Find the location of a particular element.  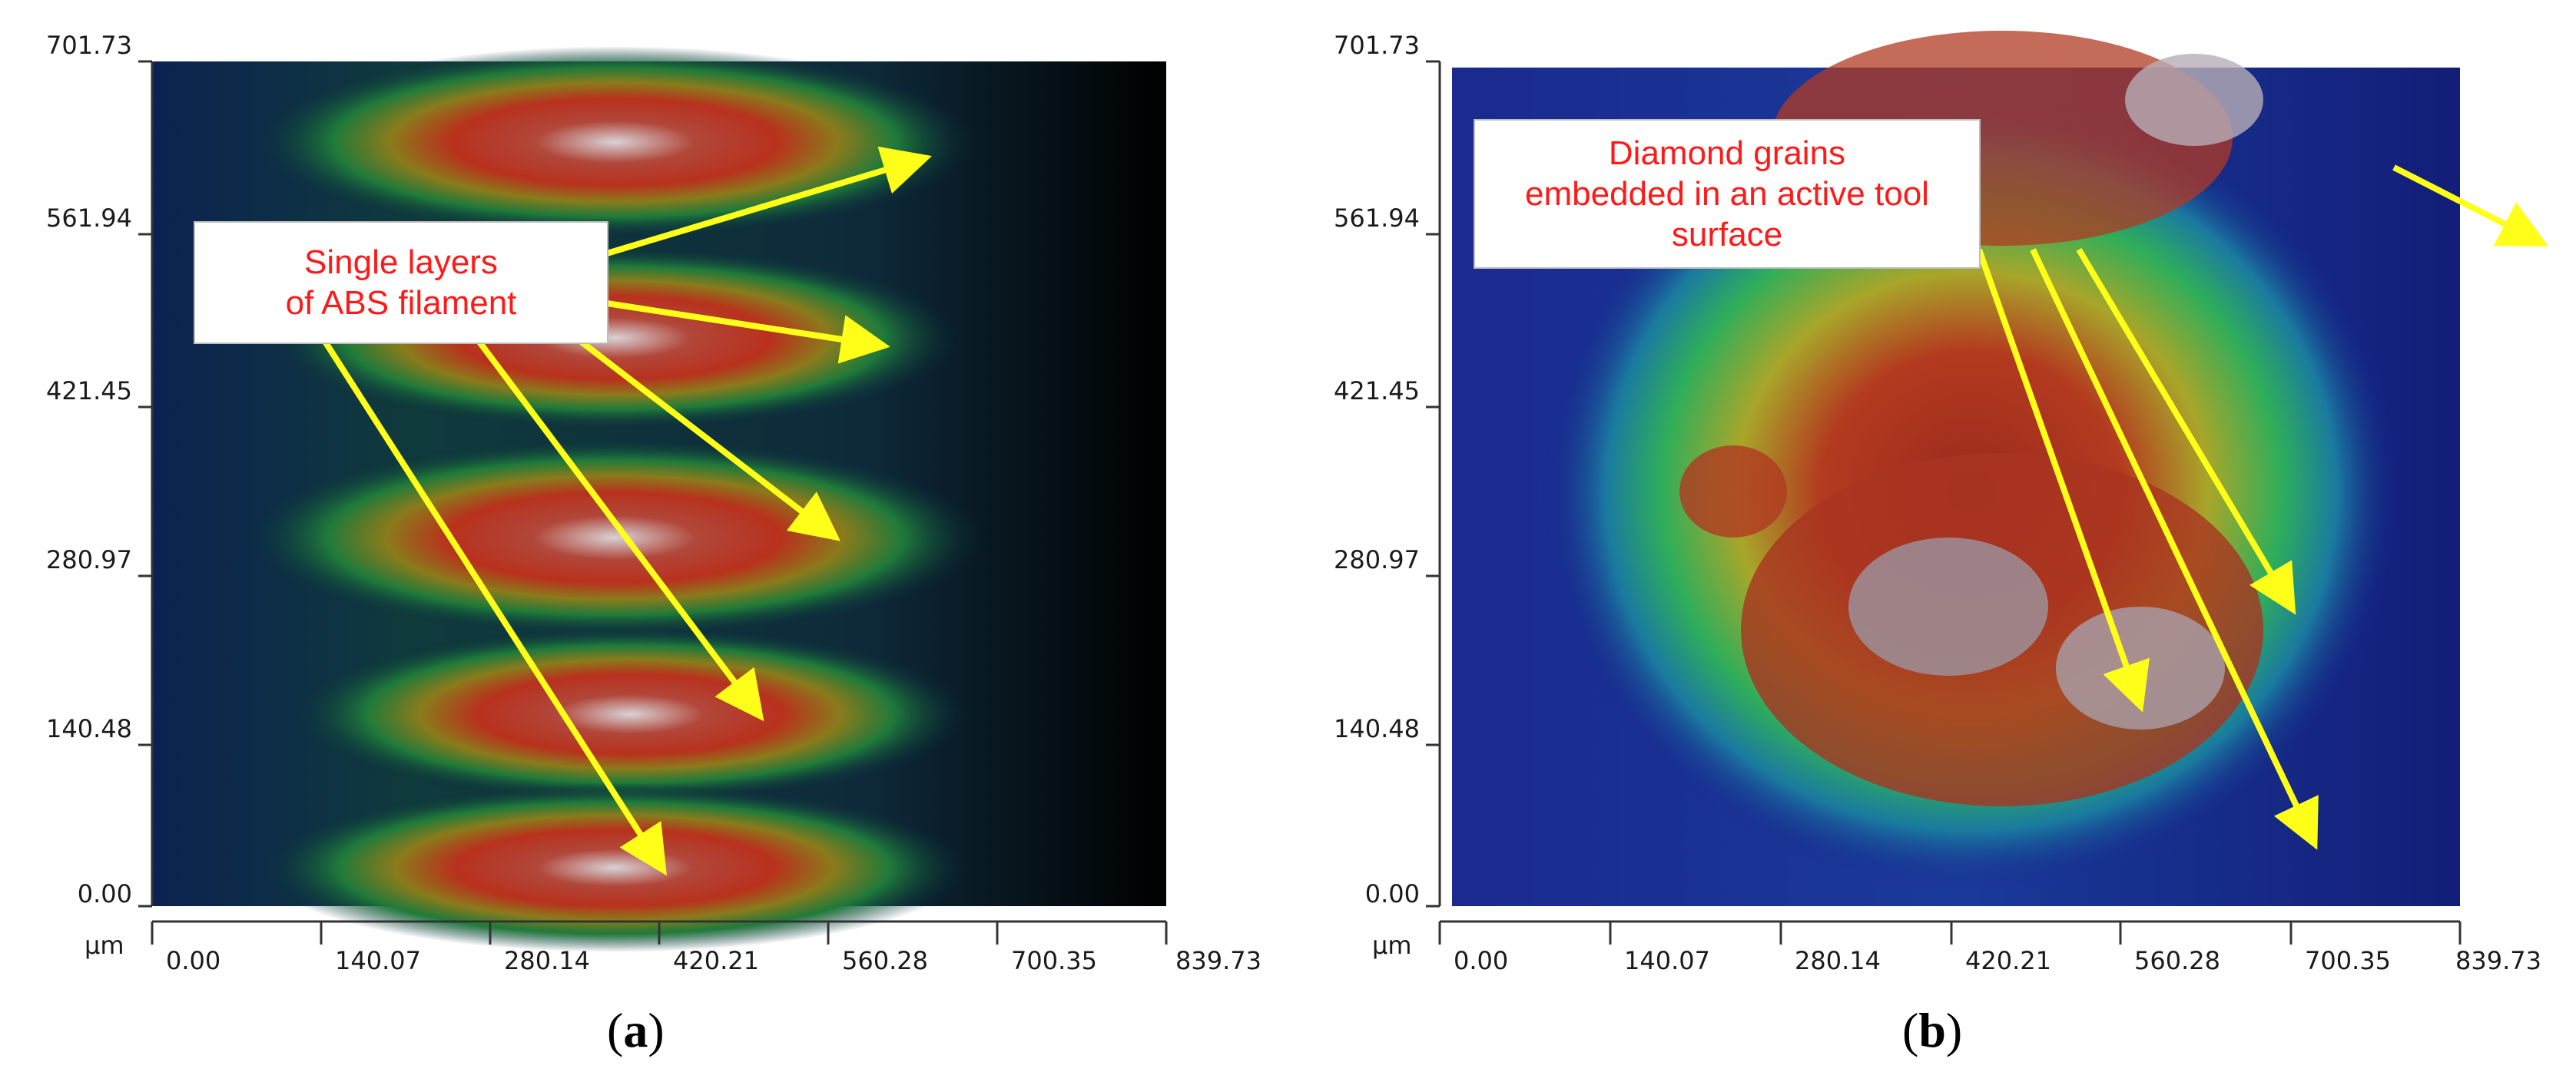

callout-line-1: Diamond grains is located at coordinates (1727, 153).